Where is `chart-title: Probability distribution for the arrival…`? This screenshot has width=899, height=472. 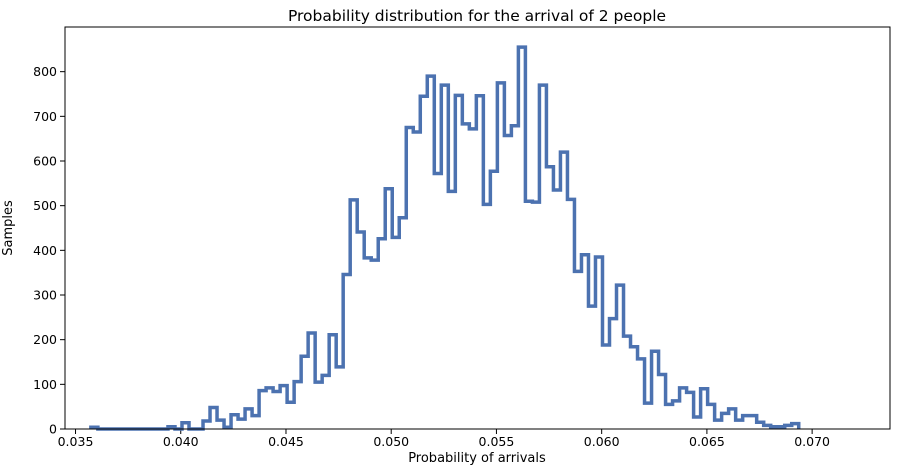
chart-title: Probability distribution for the arrival… is located at coordinates (477, 16).